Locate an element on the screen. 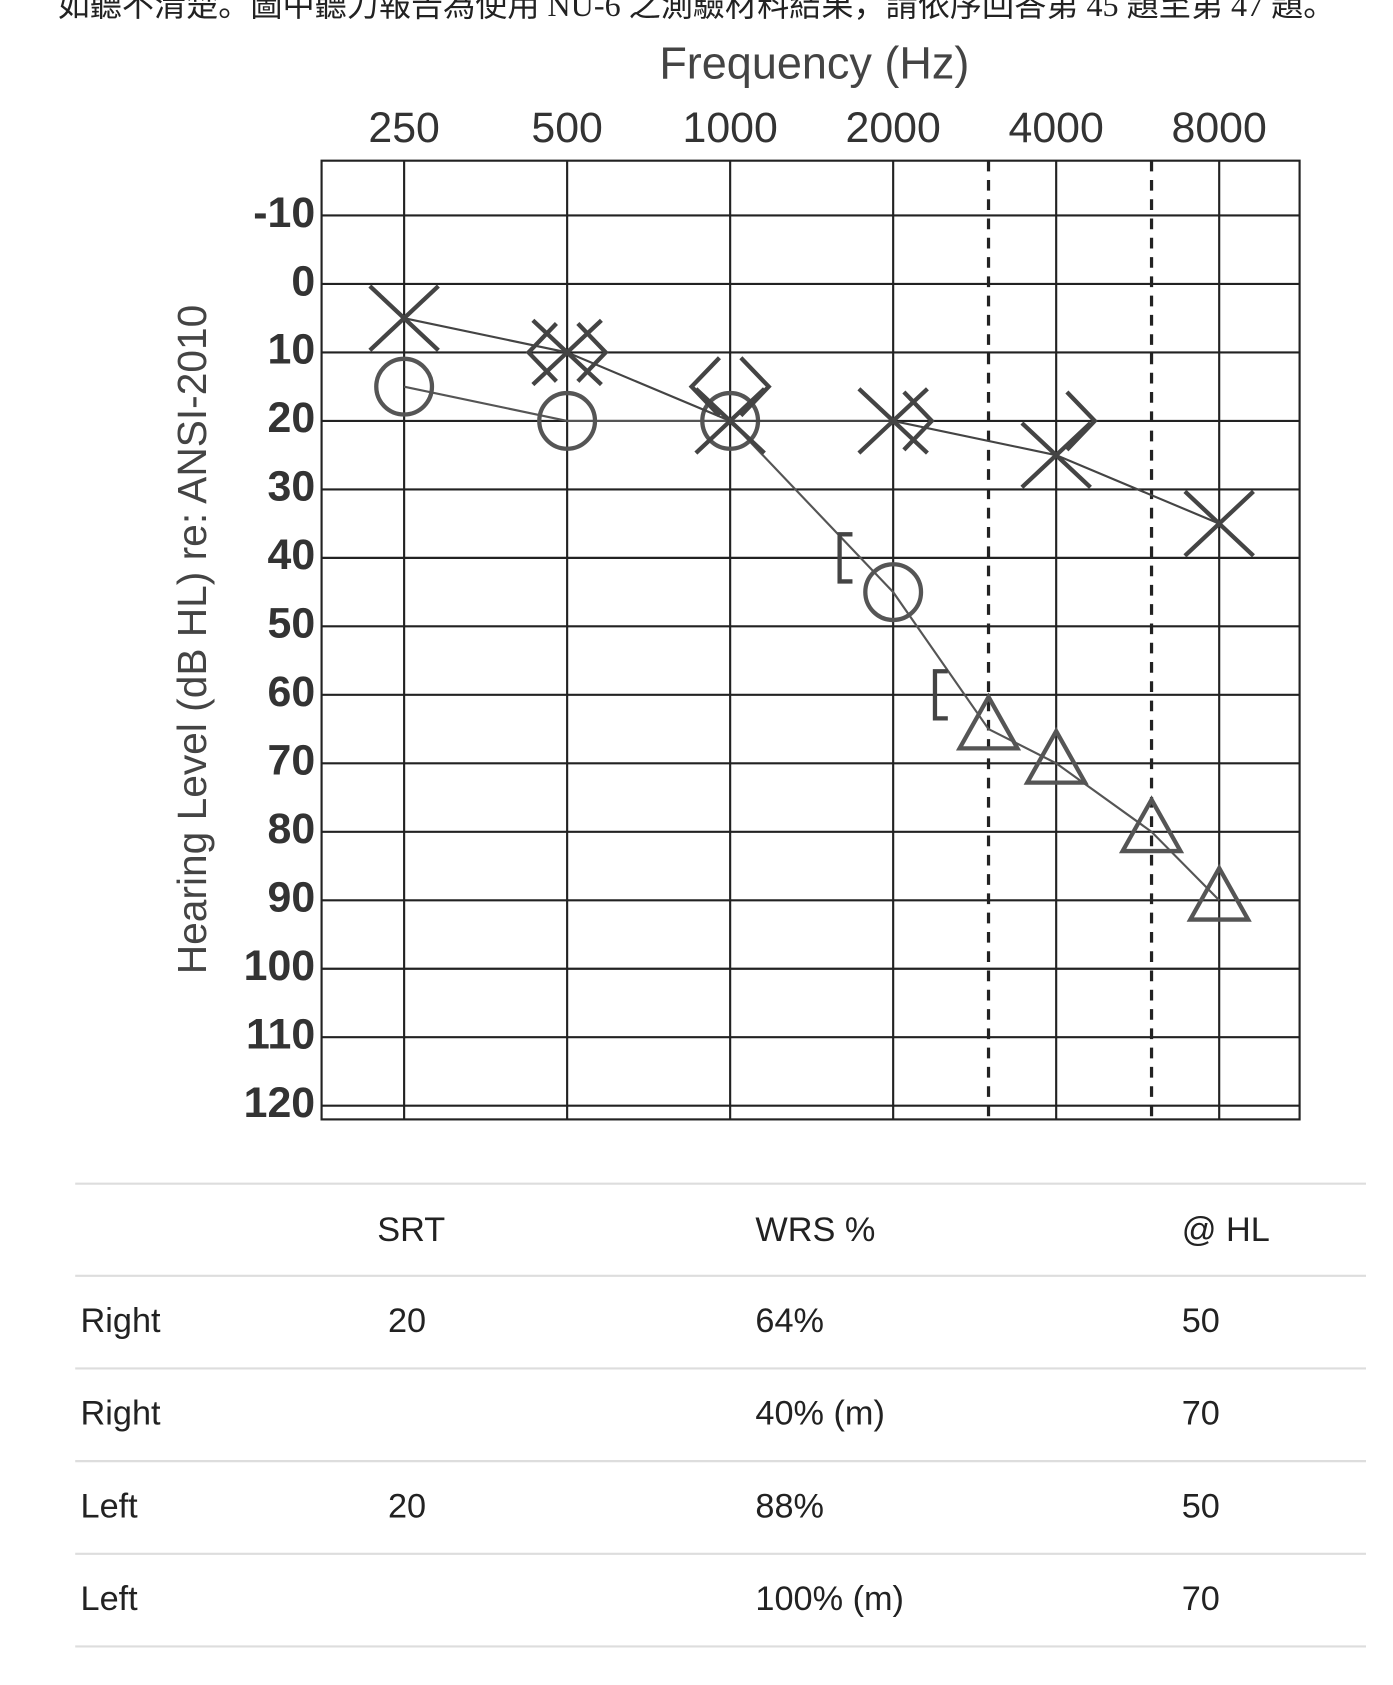 This screenshot has height=1685, width=1393. table-header: @ HL is located at coordinates (1226, 1230).